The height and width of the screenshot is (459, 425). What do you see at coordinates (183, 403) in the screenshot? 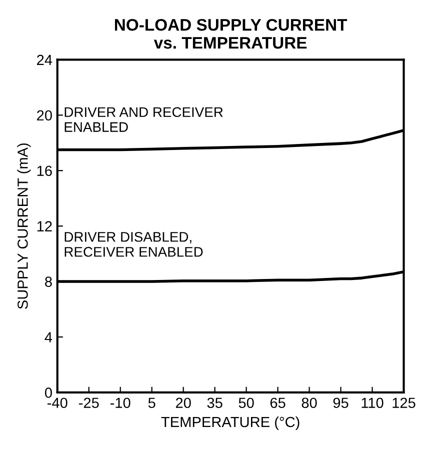
I see `x-tick-label: 20` at bounding box center [183, 403].